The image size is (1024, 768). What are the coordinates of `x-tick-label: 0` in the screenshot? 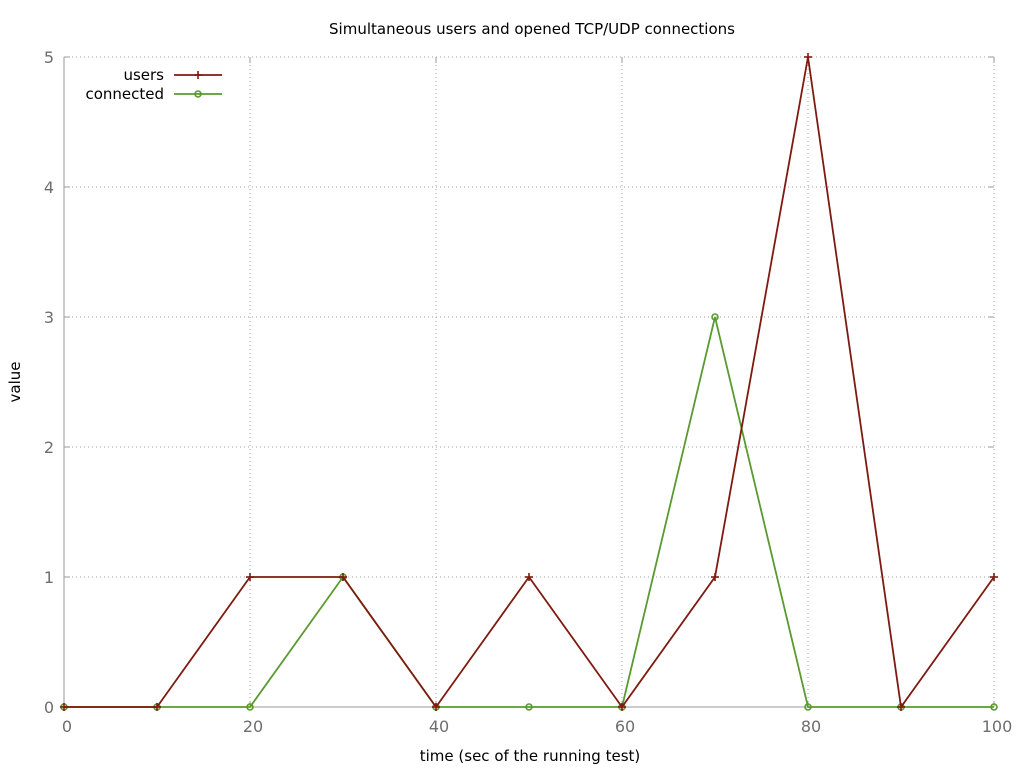 It's located at (67, 726).